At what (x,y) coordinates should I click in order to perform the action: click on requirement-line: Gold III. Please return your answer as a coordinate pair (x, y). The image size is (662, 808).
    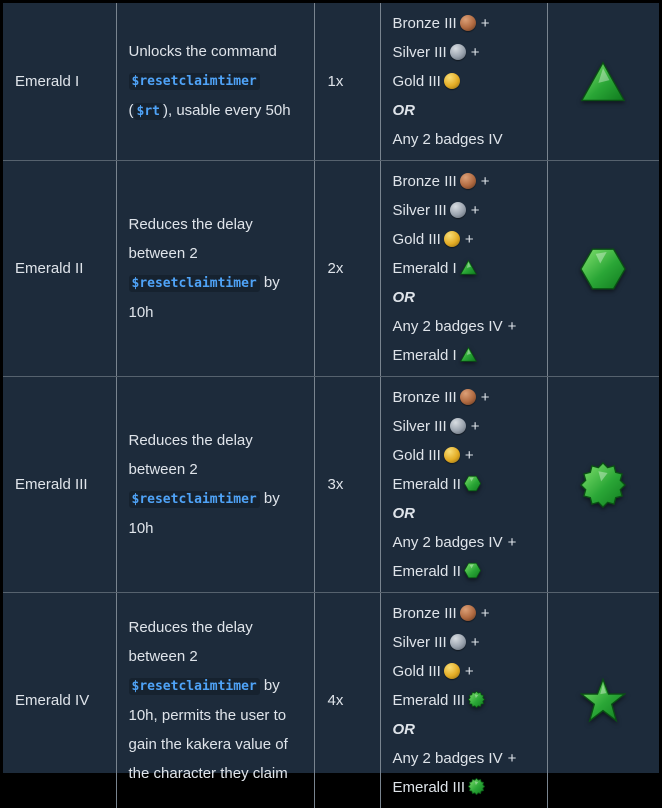
    Looking at the image, I should click on (464, 81).